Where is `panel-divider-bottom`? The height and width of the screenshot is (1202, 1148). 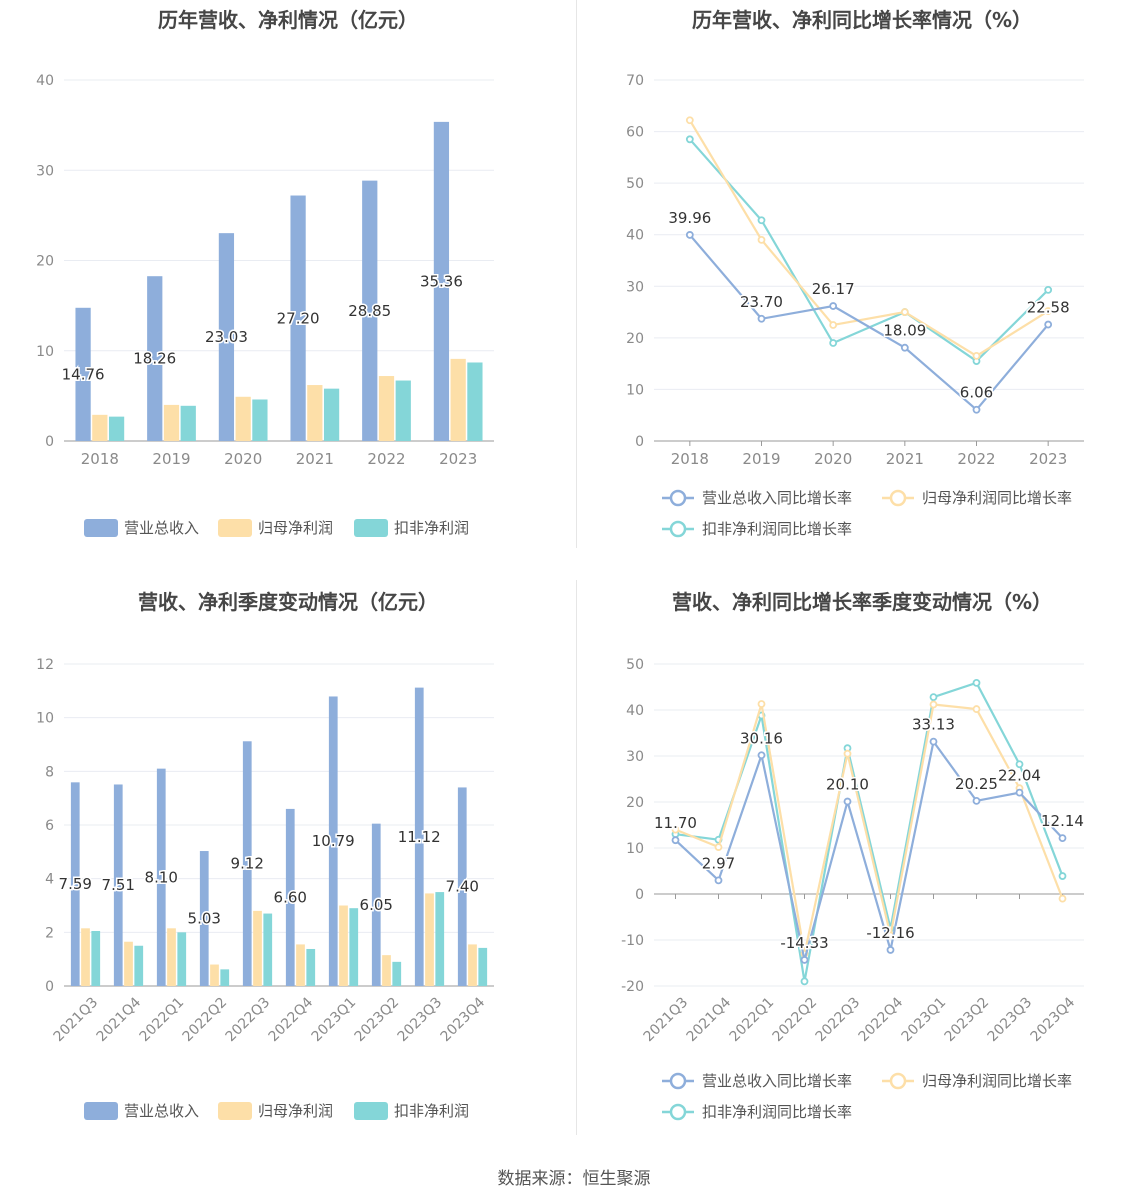
panel-divider-bottom is located at coordinates (576, 857).